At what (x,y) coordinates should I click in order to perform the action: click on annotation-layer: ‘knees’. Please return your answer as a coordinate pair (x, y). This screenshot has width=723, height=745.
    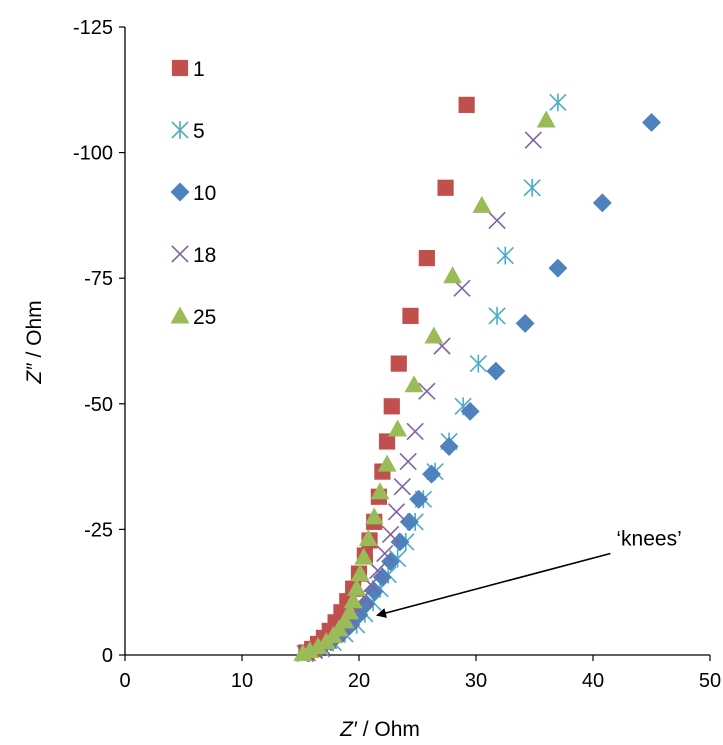
    Looking at the image, I should click on (529, 572).